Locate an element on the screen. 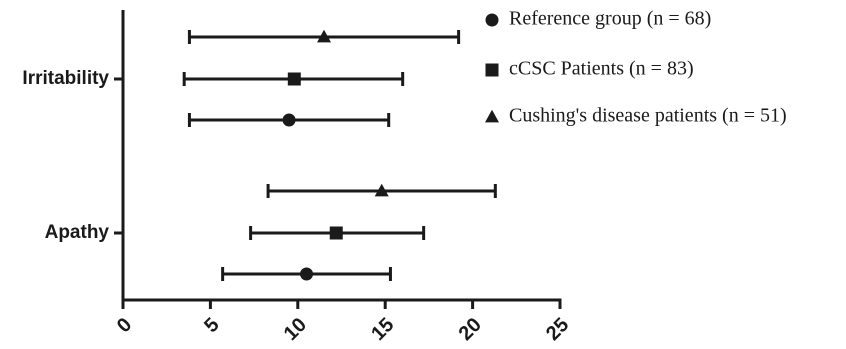  x-tick-label: 20 is located at coordinates (470, 329).